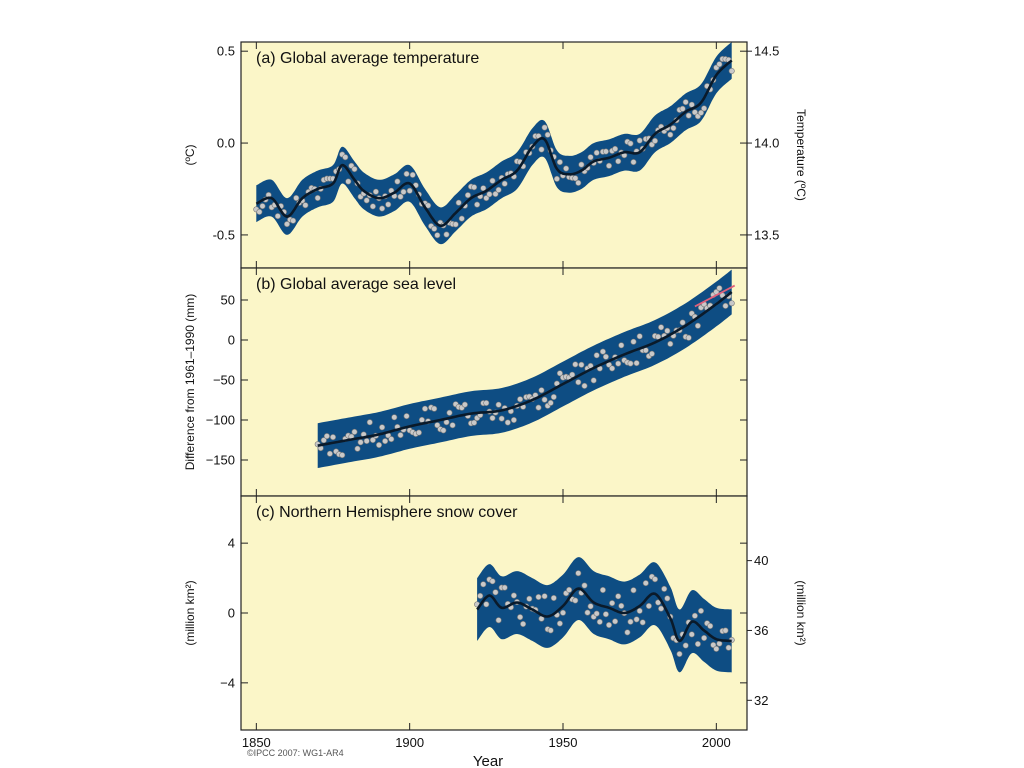 The image size is (1024, 768). What do you see at coordinates (563, 742) in the screenshot?
I see `x-tick-label: 1950` at bounding box center [563, 742].